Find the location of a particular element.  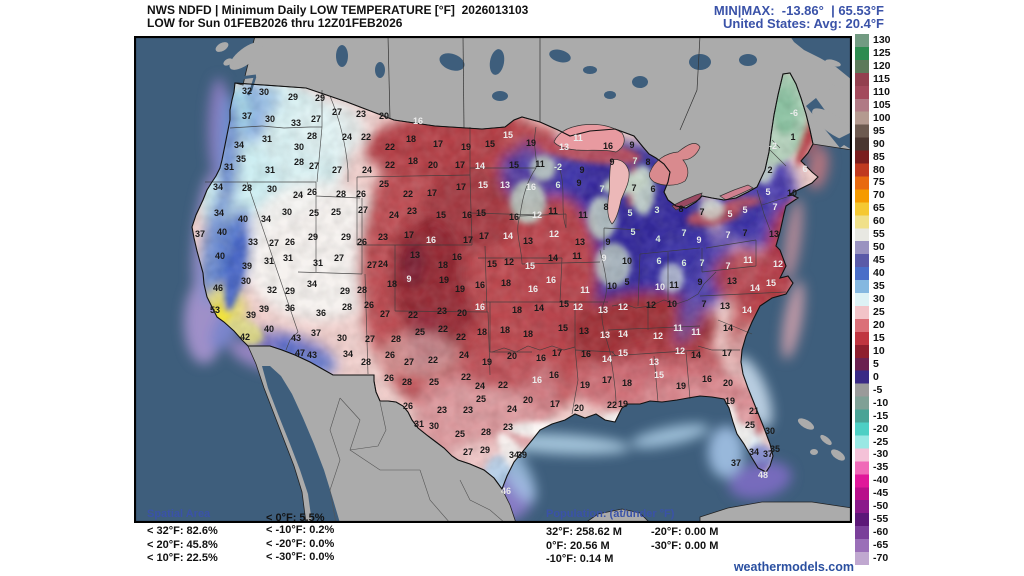

svg-text: 19 is located at coordinates (681, 386).